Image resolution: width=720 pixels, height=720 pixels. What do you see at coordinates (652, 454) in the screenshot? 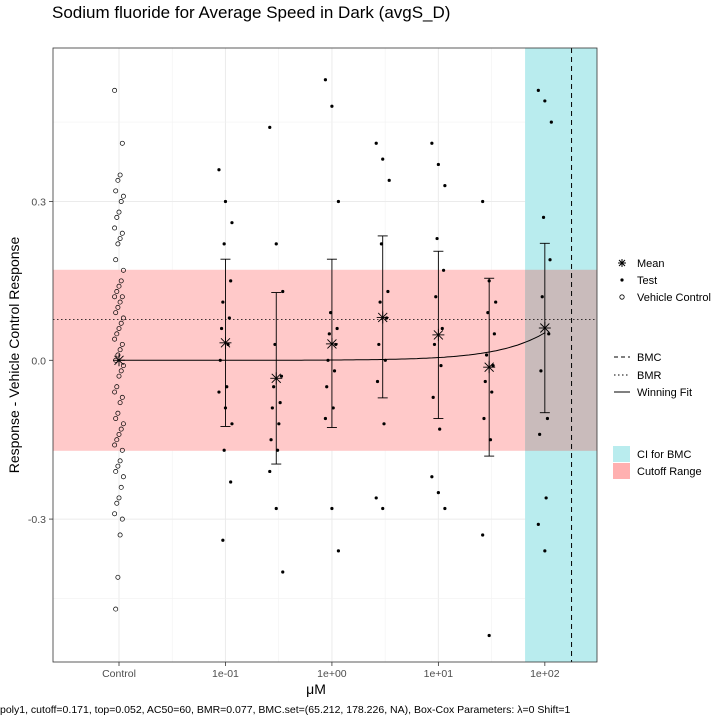
I see `legend-item-ci-bmc: CI for BMC` at bounding box center [652, 454].